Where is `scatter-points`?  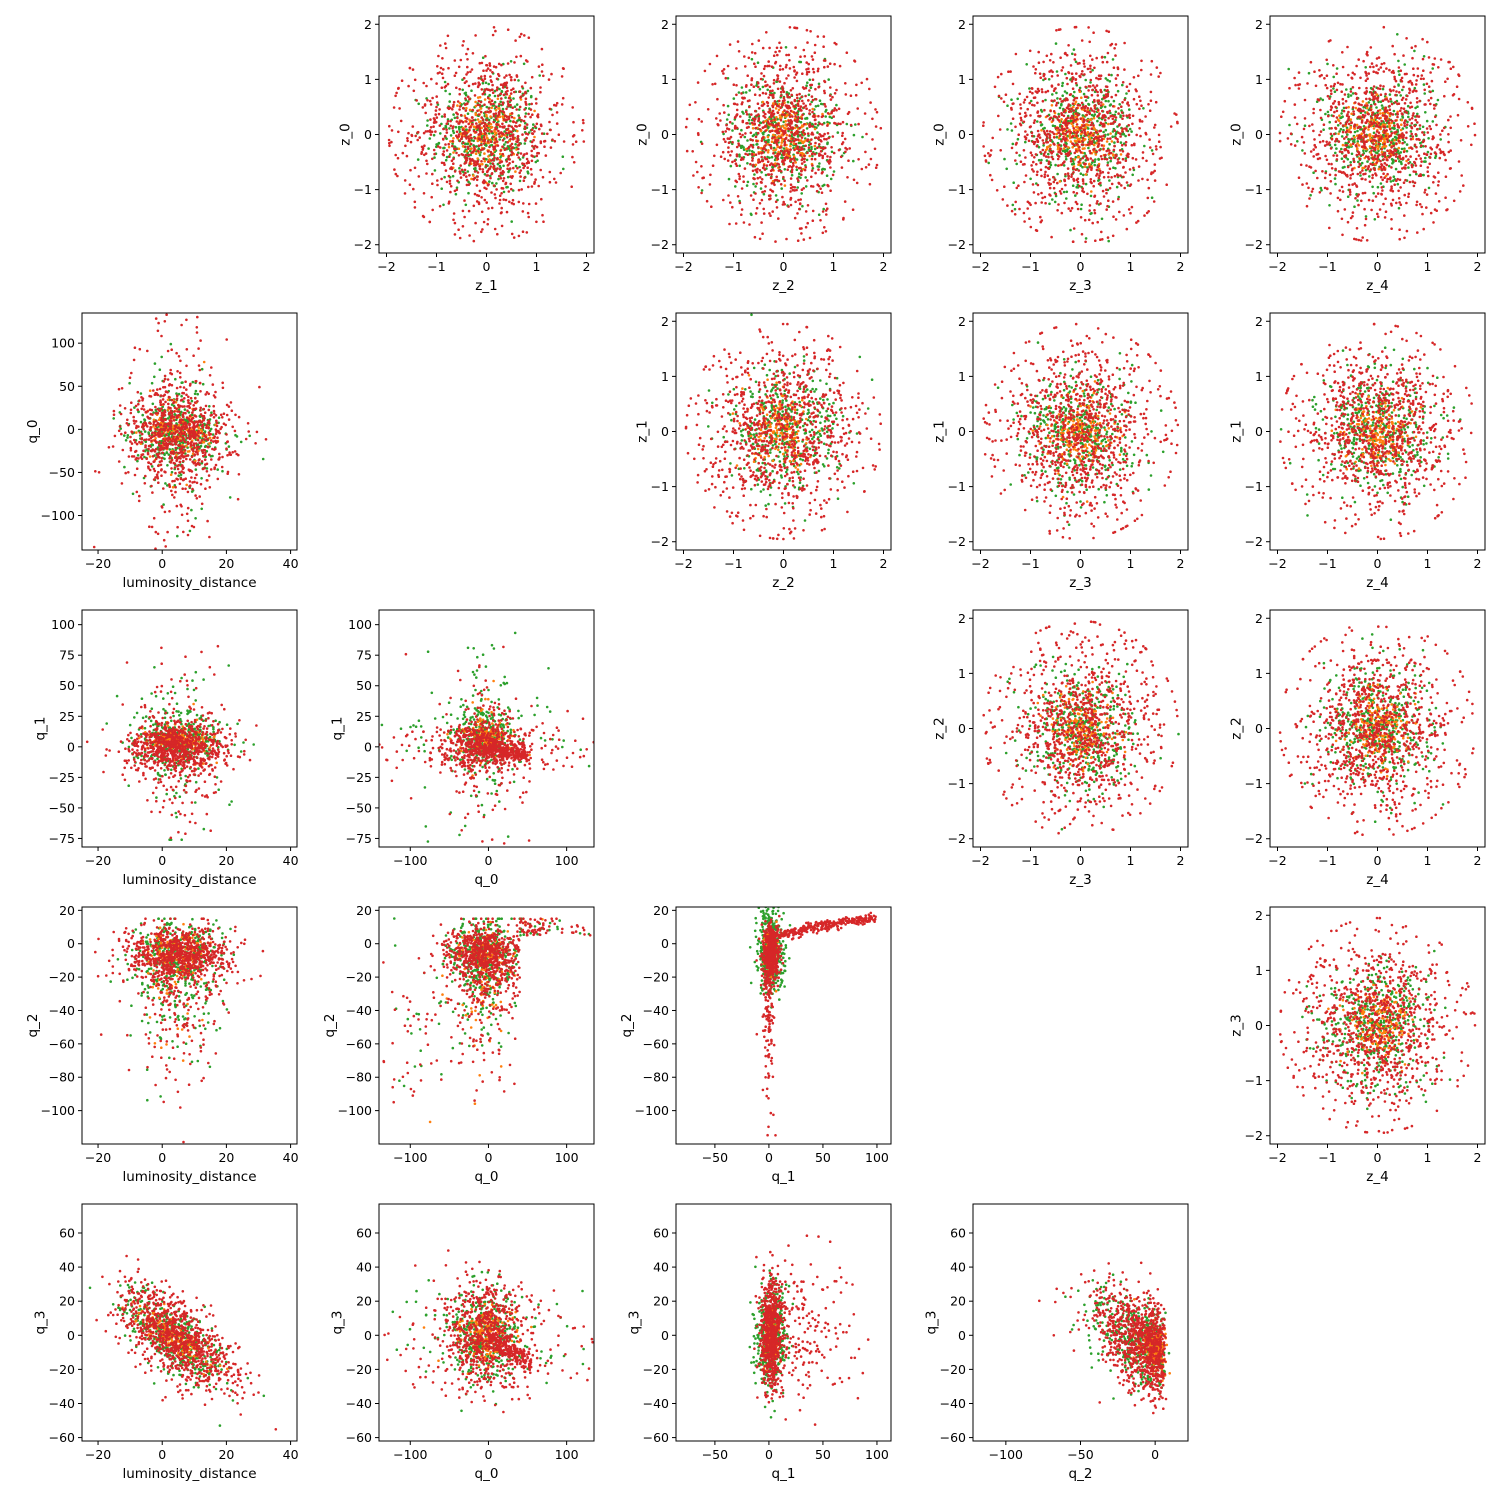 scatter-points is located at coordinates (486, 134).